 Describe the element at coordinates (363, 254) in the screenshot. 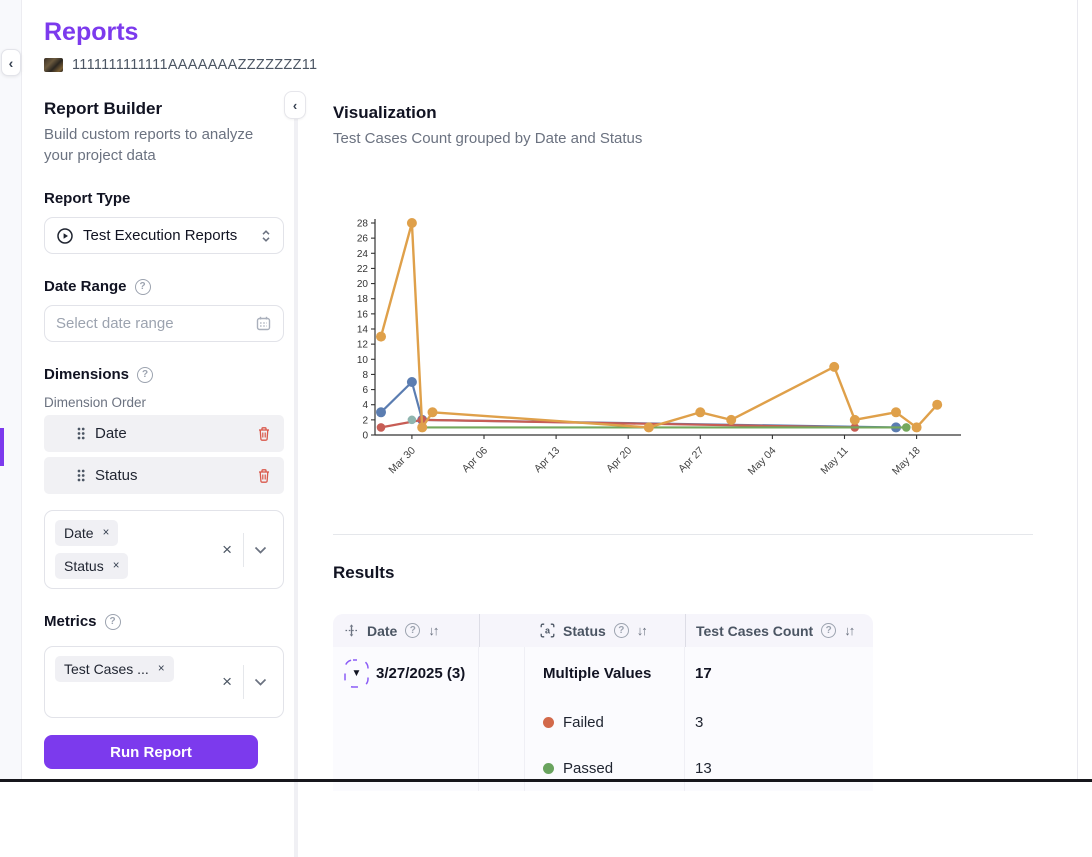

I see `svg-text: 24` at that location.